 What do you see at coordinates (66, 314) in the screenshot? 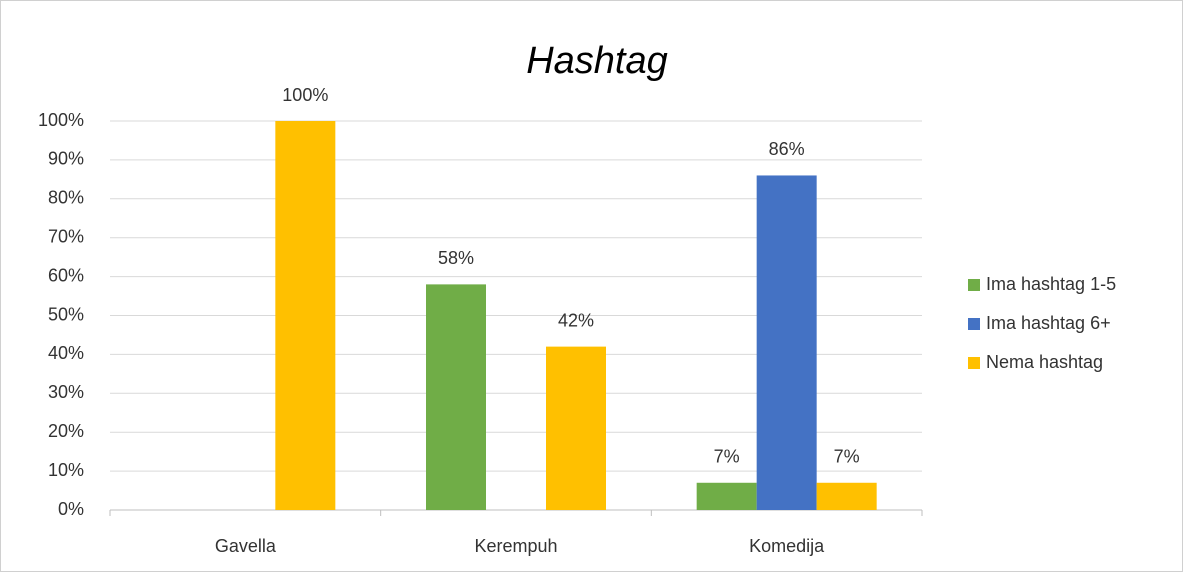
I see `y-tick-label: 50%` at bounding box center [66, 314].